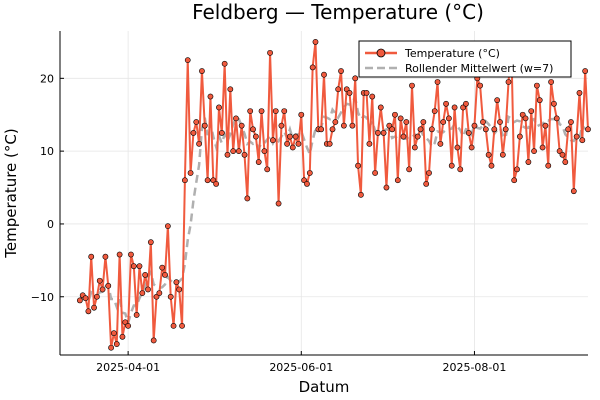 The height and width of the screenshot is (400, 600). What do you see at coordinates (324, 387) in the screenshot?
I see `x-axis-label: Datum` at bounding box center [324, 387].